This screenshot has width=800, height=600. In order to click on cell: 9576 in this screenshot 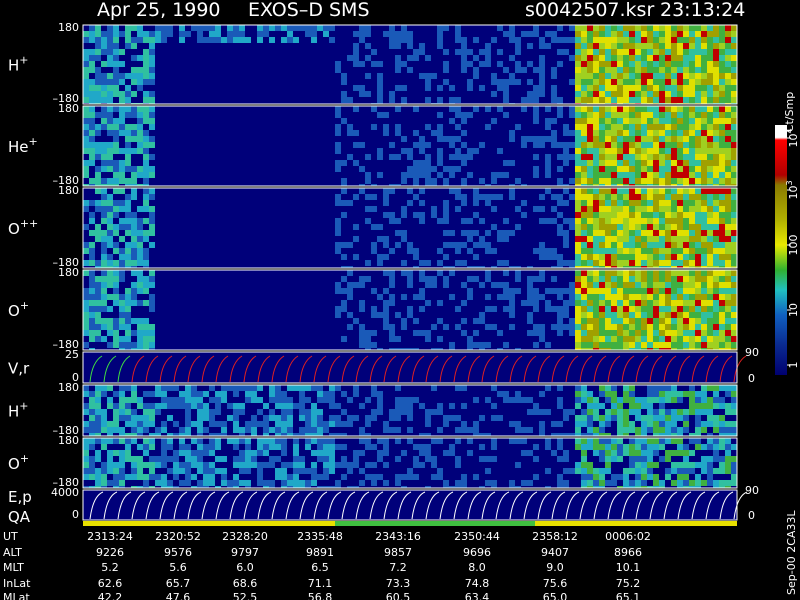, I will do `click(178, 552)`.